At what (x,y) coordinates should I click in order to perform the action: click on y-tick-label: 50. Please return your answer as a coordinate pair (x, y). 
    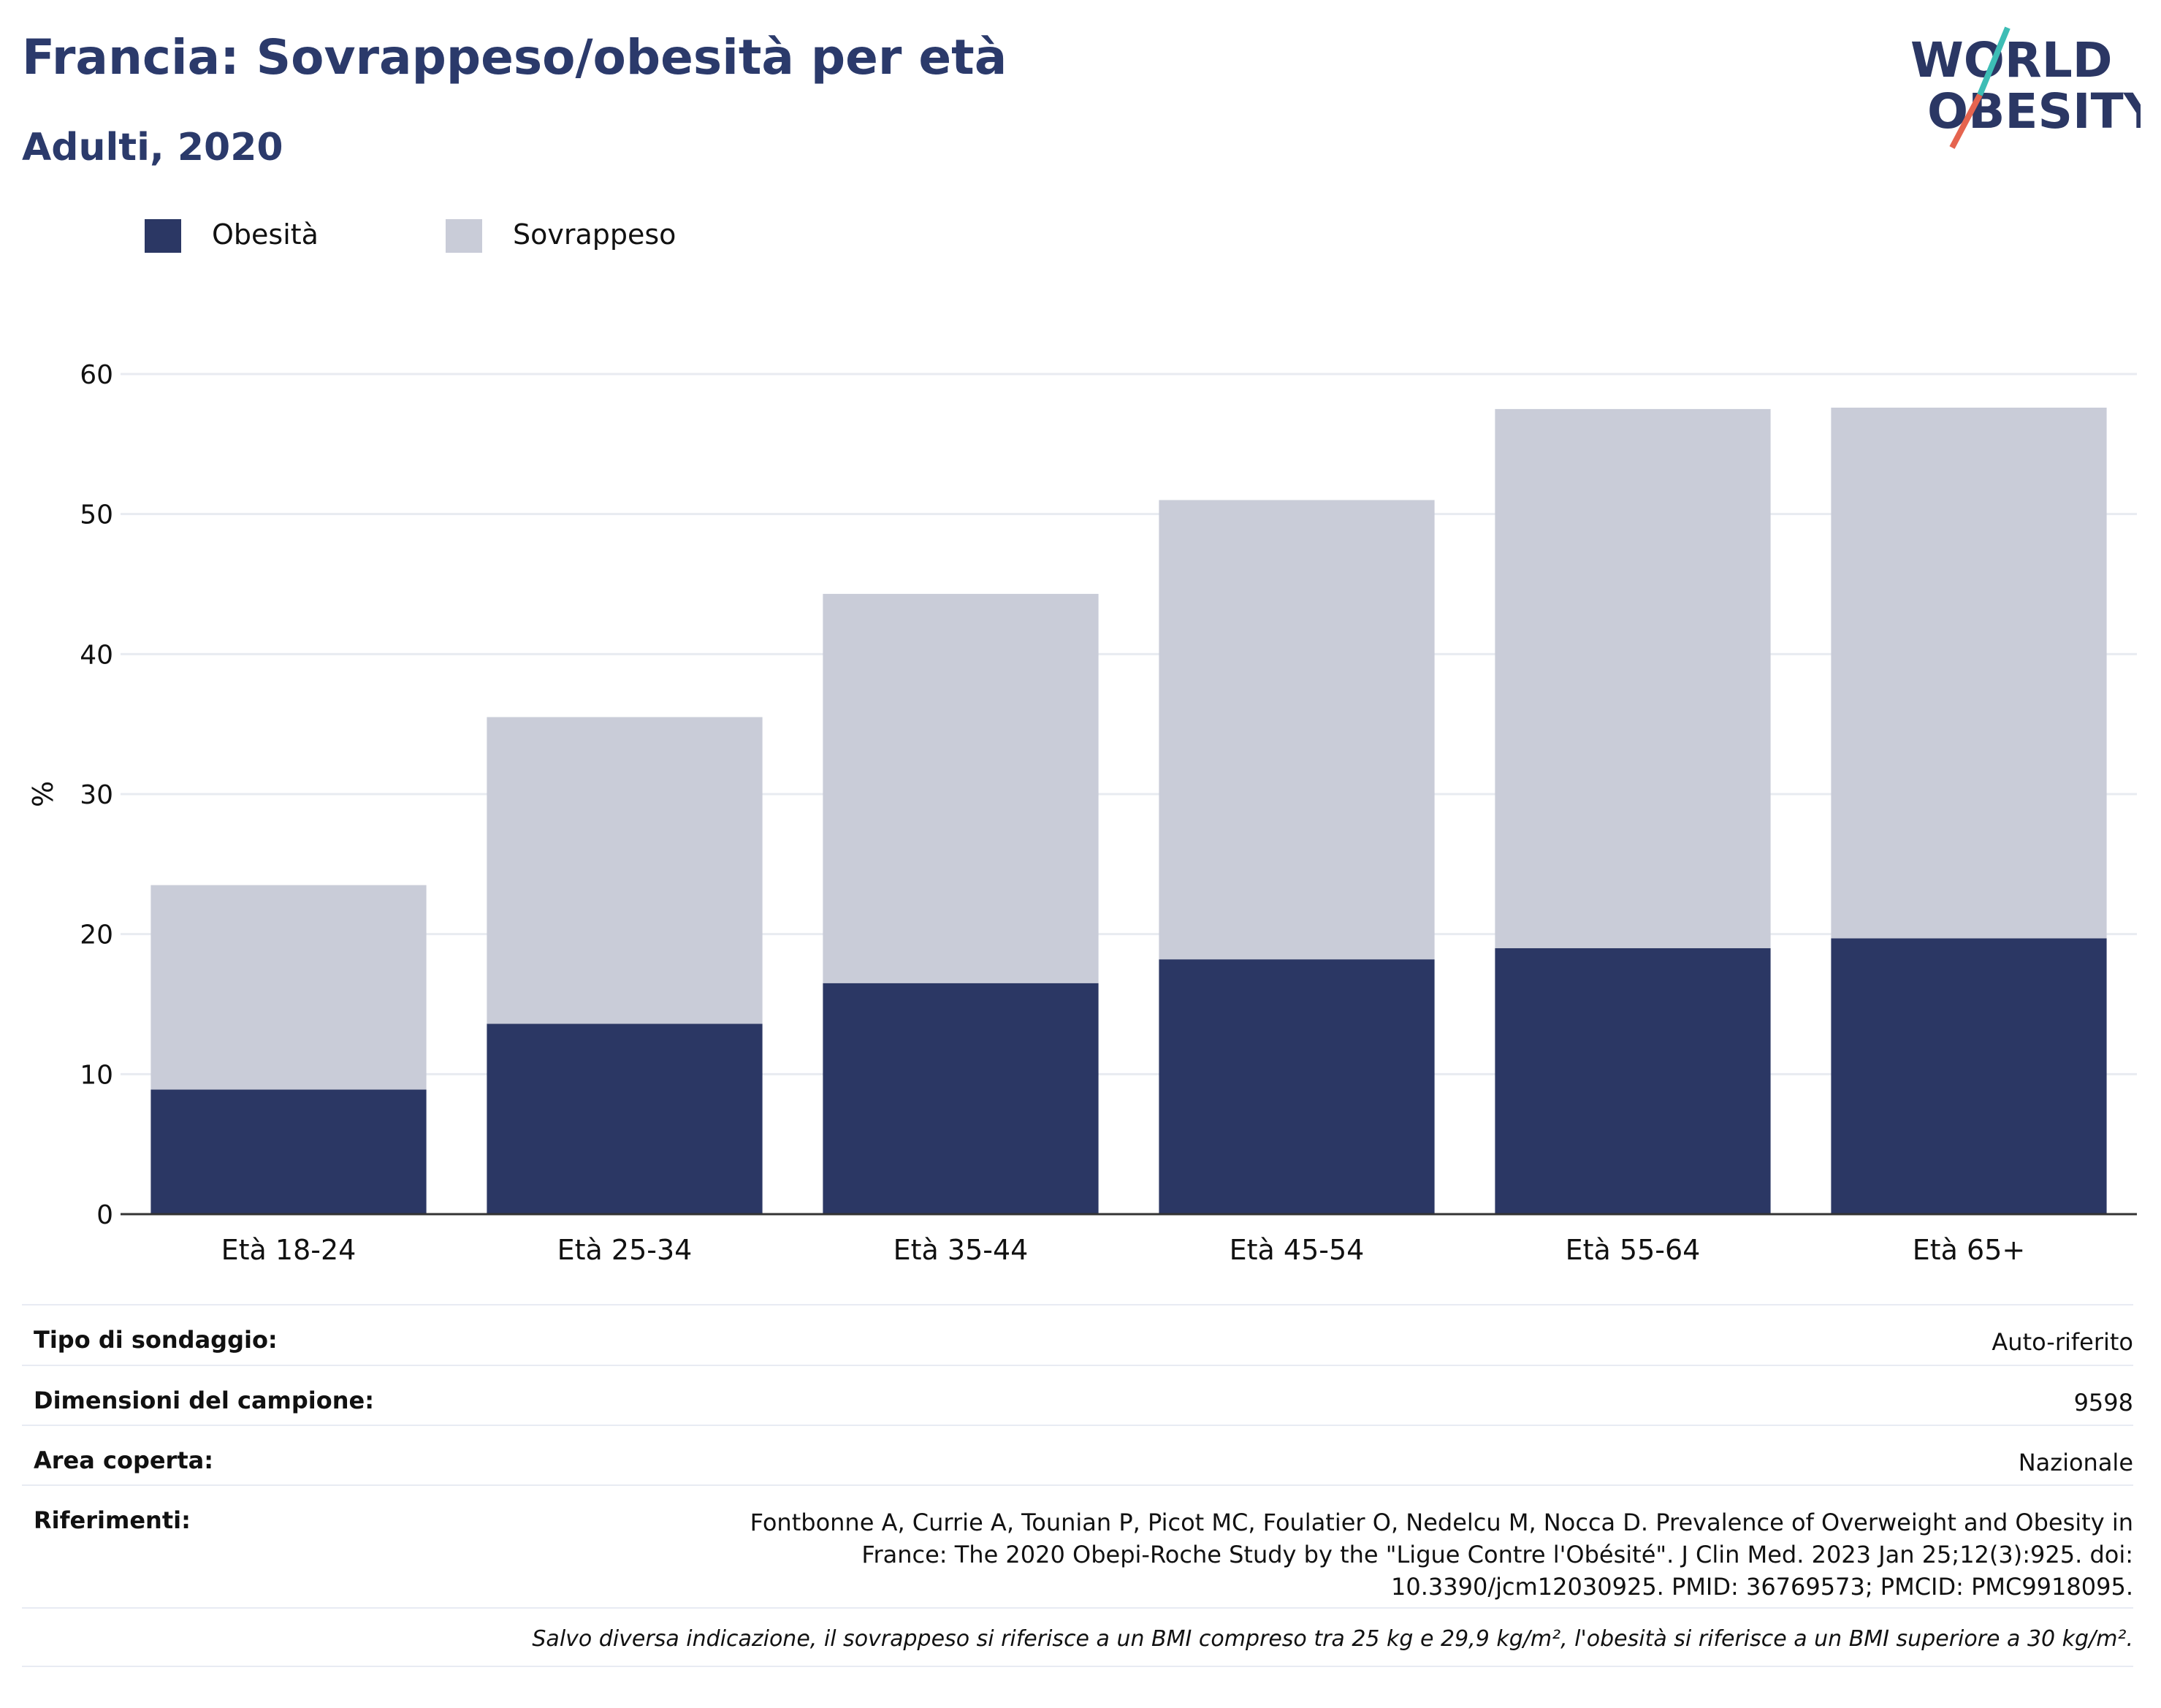
    Looking at the image, I should click on (96, 515).